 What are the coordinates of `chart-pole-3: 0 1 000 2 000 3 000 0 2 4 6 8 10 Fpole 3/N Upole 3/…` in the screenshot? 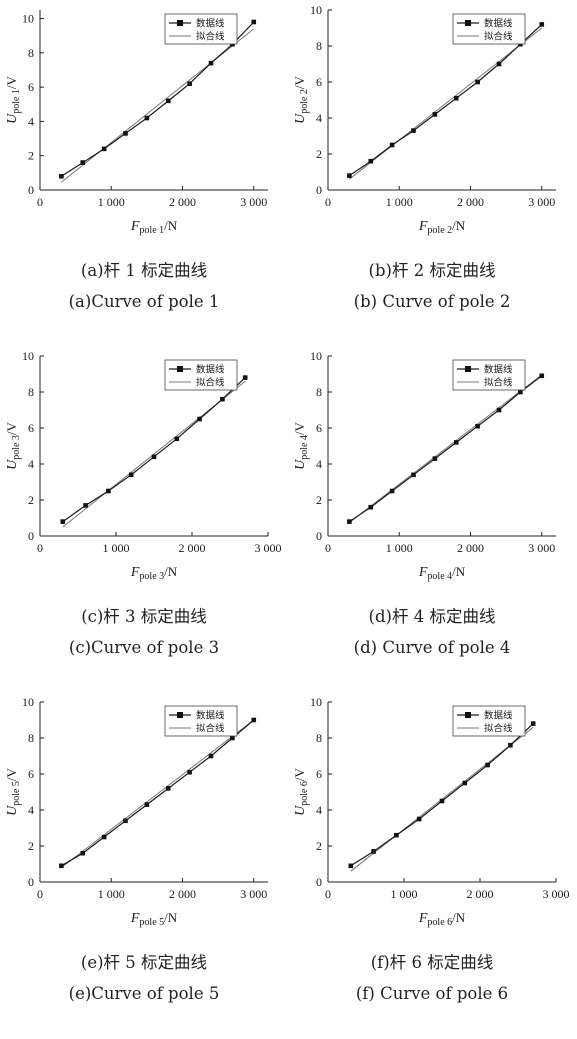 It's located at (143, 465).